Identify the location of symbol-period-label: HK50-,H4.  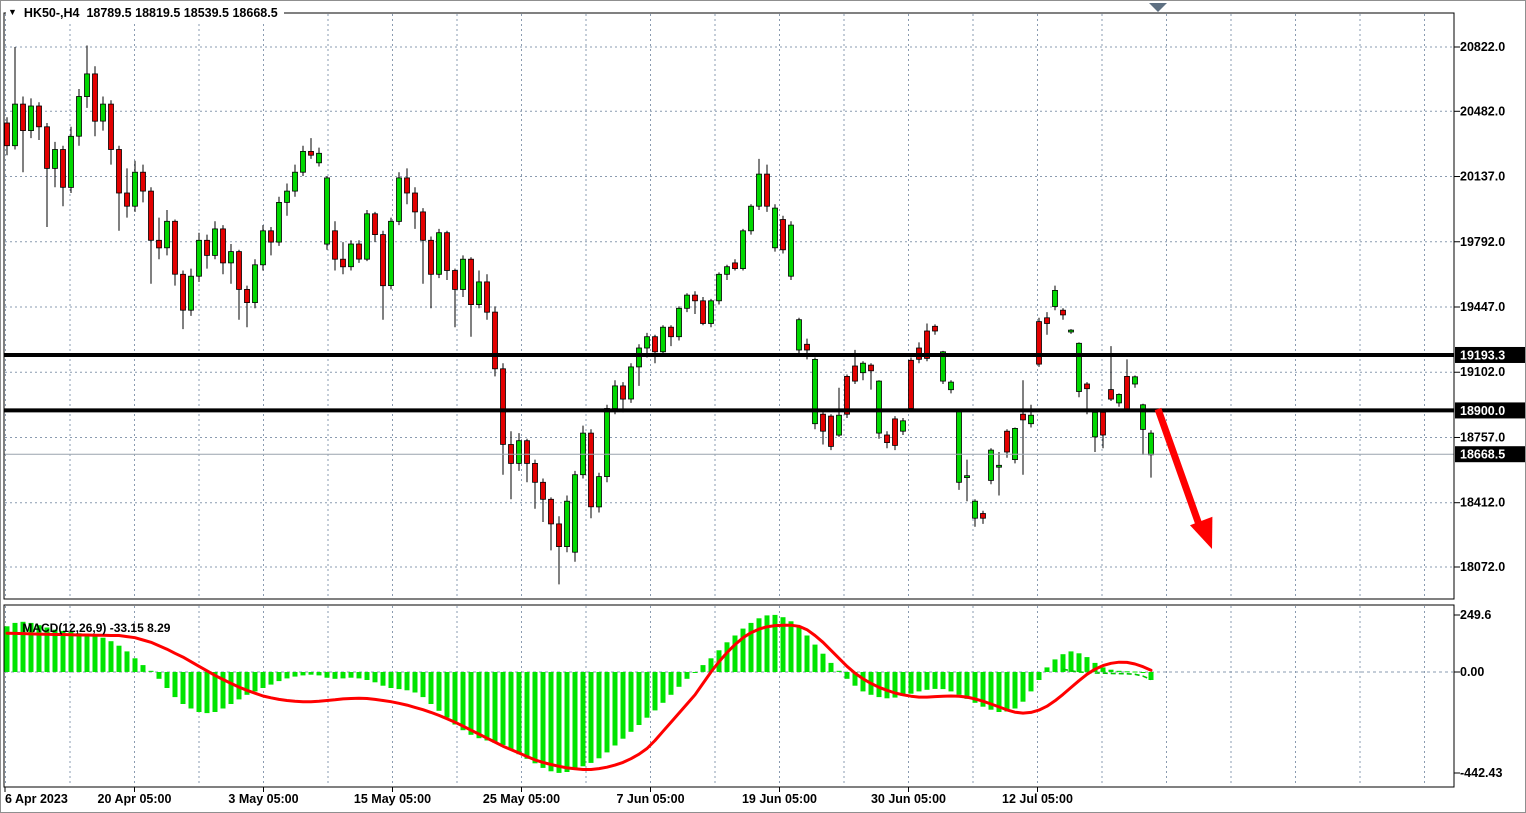
(51, 13).